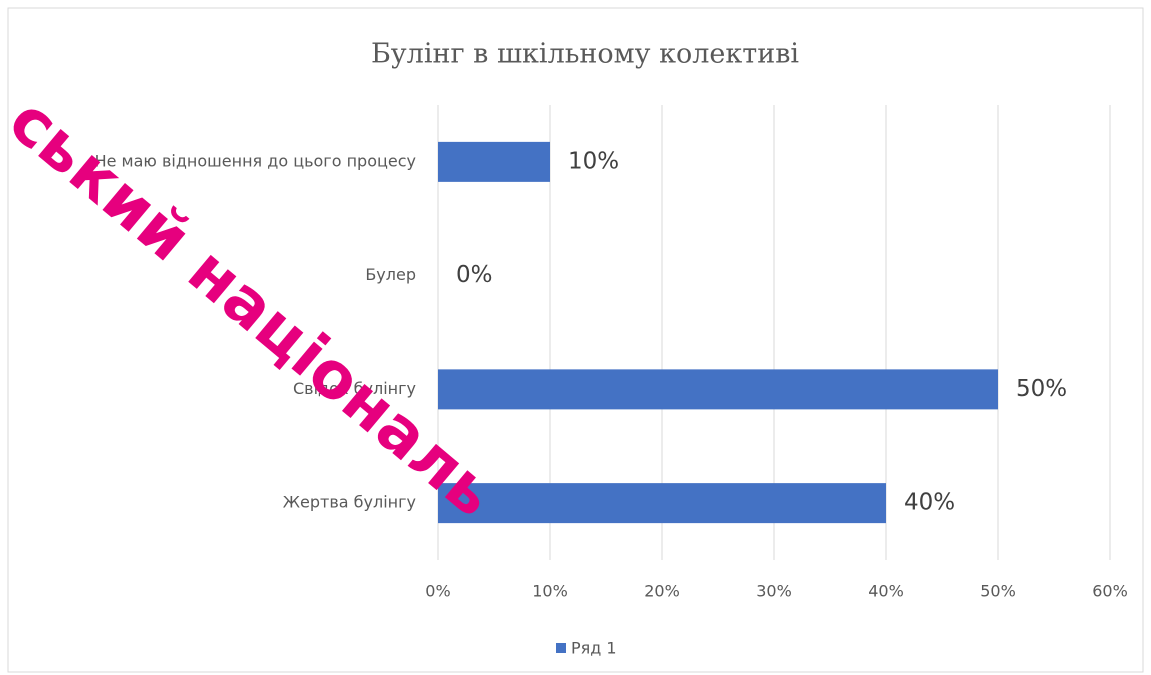 The image size is (1151, 675). I want to click on legend-label: Ряд 1, so click(594, 648).